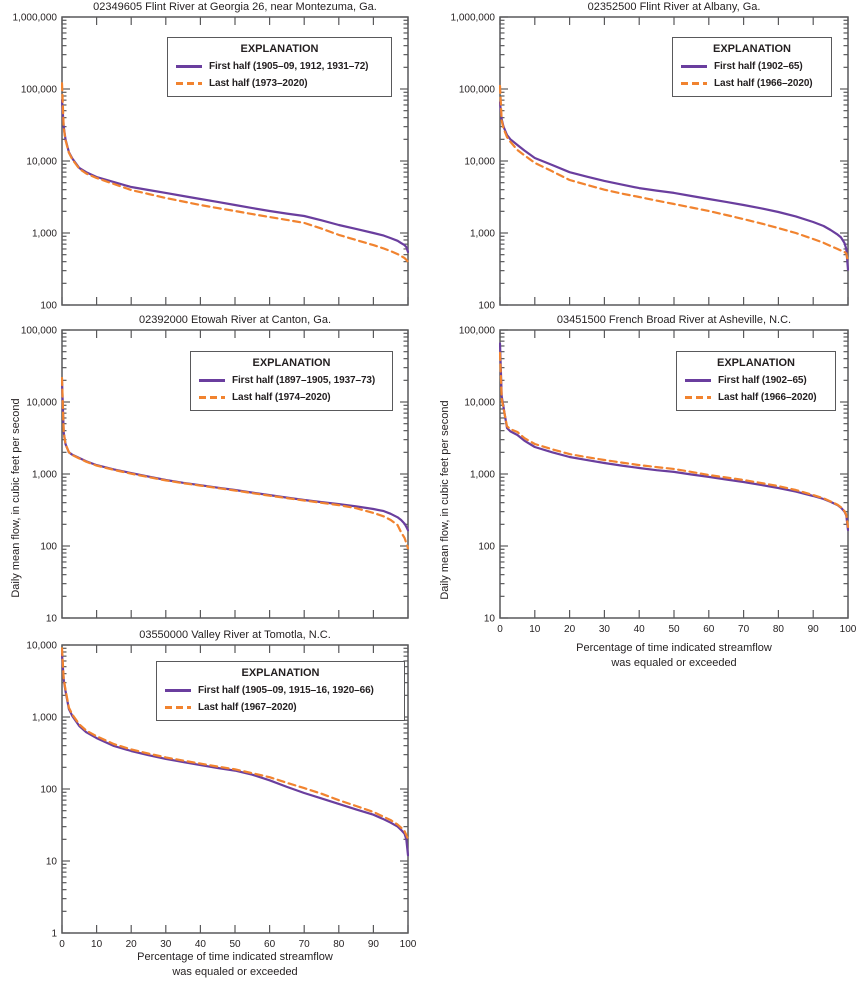 The height and width of the screenshot is (987, 859). Describe the element at coordinates (289, 66) in the screenshot. I see `legend-label: First half (1905–09, 1912, 1931–72)` at that location.